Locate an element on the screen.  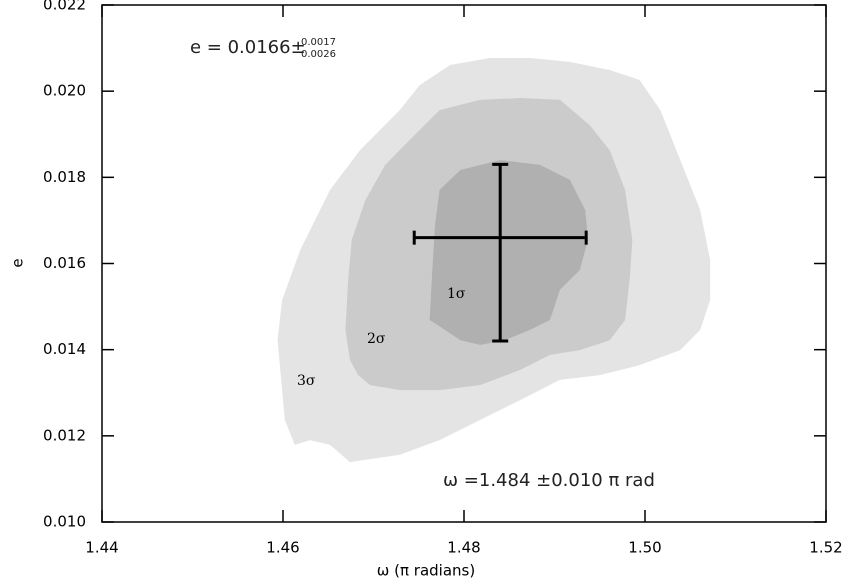
y-tick-label: 0.016 is located at coordinates (64, 263).